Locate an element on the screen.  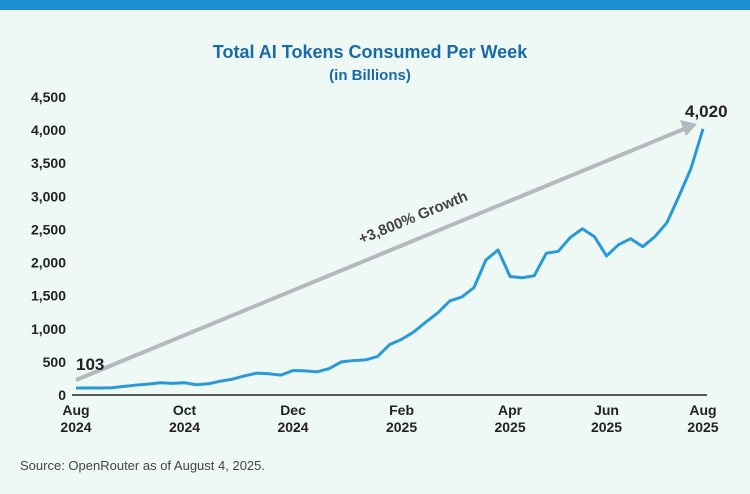
data-label: 4,020 is located at coordinates (706, 111).